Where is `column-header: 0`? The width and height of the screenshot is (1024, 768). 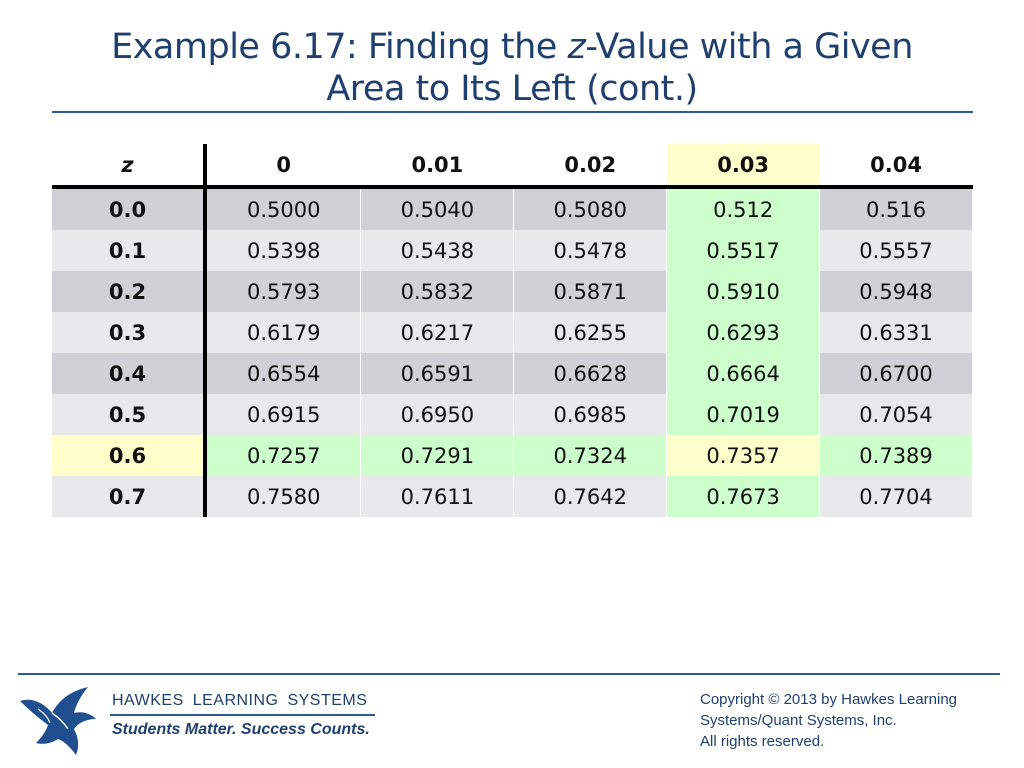
column-header: 0 is located at coordinates (283, 165).